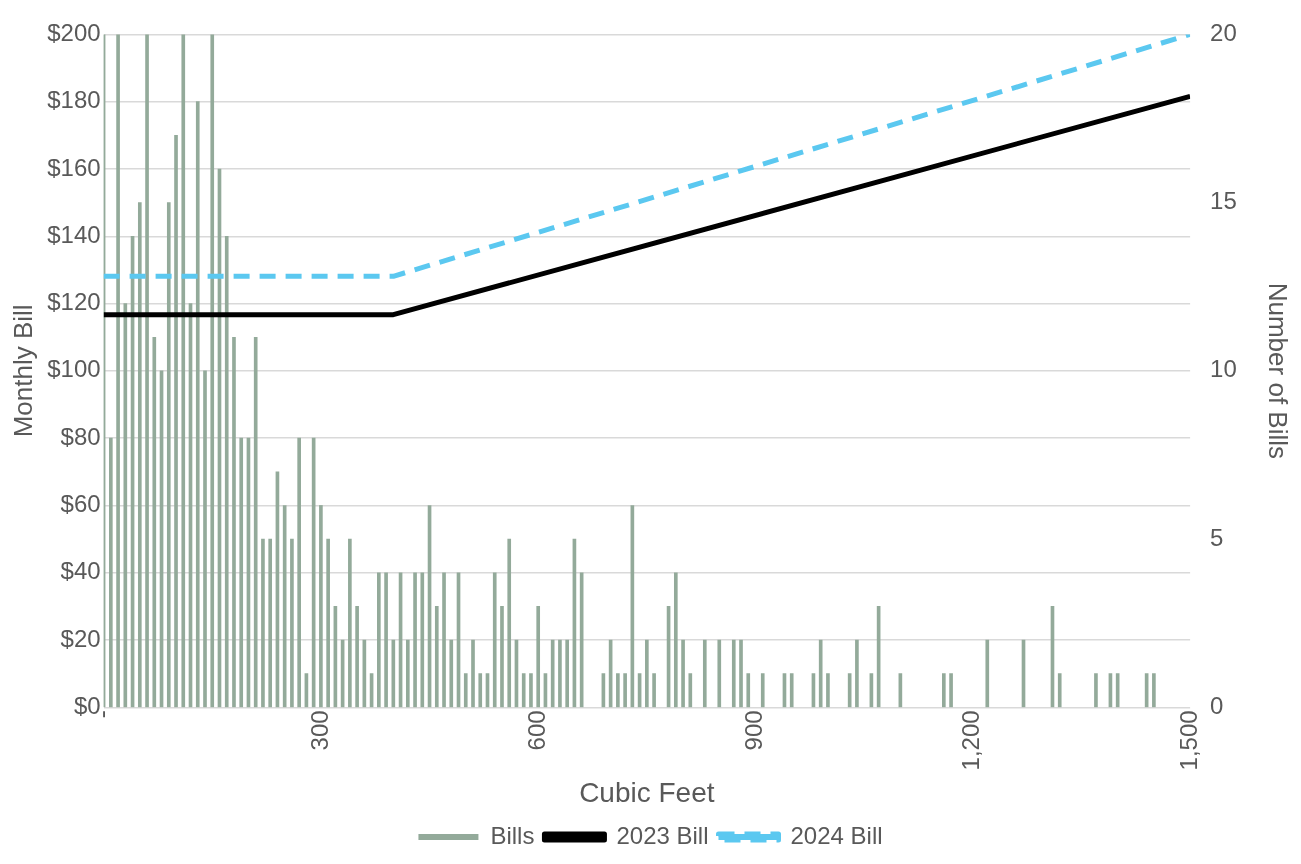 This screenshot has width=1301, height=864. Describe the element at coordinates (971, 740) in the screenshot. I see `x-tick-label: 1,200` at that location.